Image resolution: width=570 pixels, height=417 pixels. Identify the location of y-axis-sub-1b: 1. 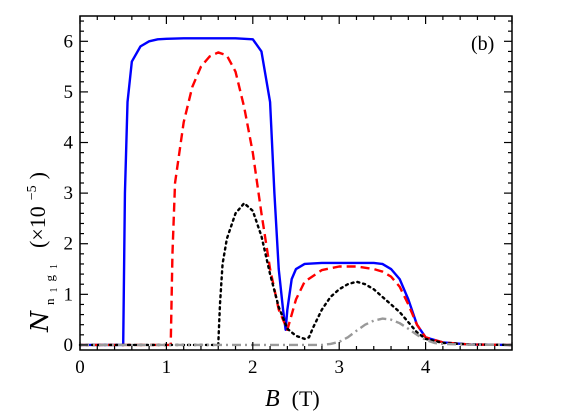
(54, 266).